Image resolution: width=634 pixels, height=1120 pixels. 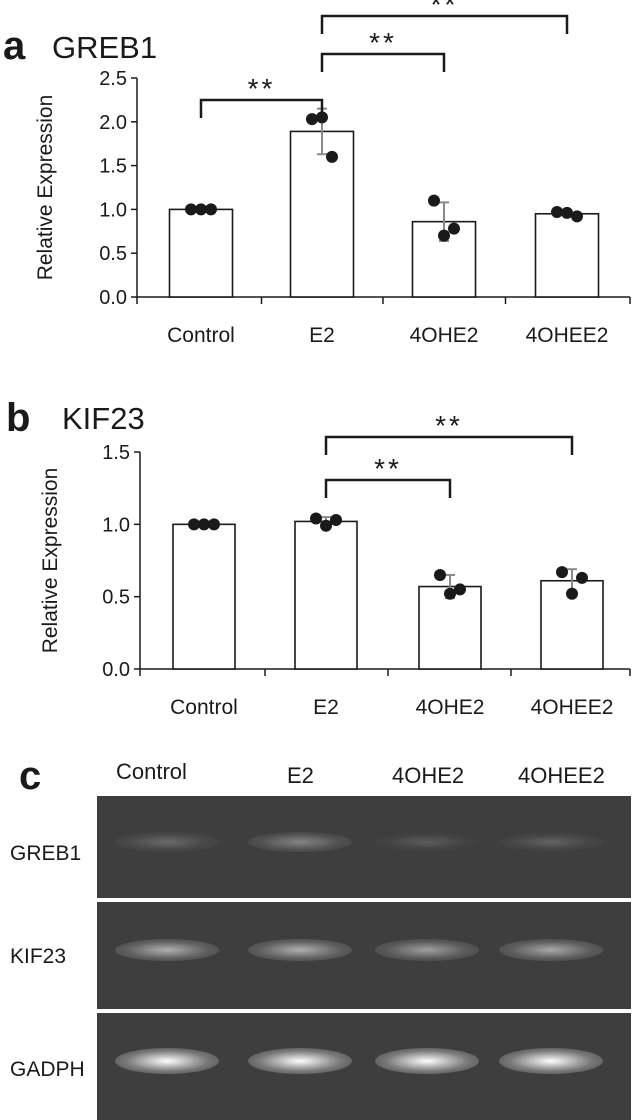 I want to click on gel-strip-gadph, so click(x=364, y=1066).